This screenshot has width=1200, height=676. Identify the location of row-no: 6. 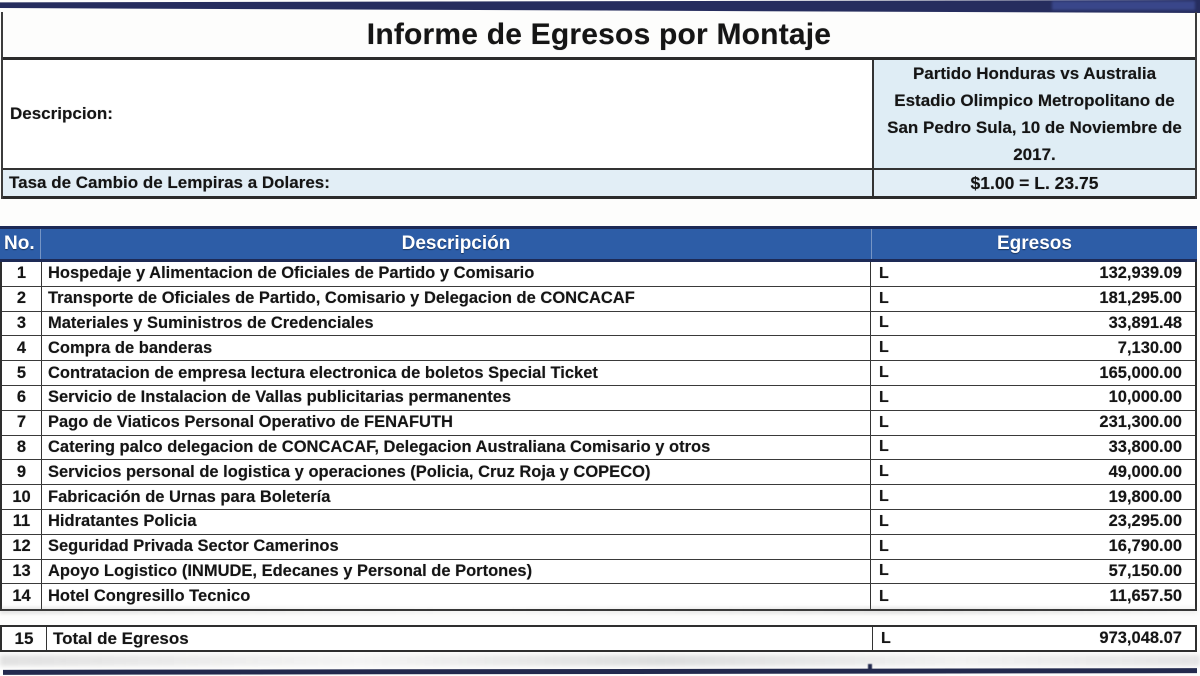
(22, 397).